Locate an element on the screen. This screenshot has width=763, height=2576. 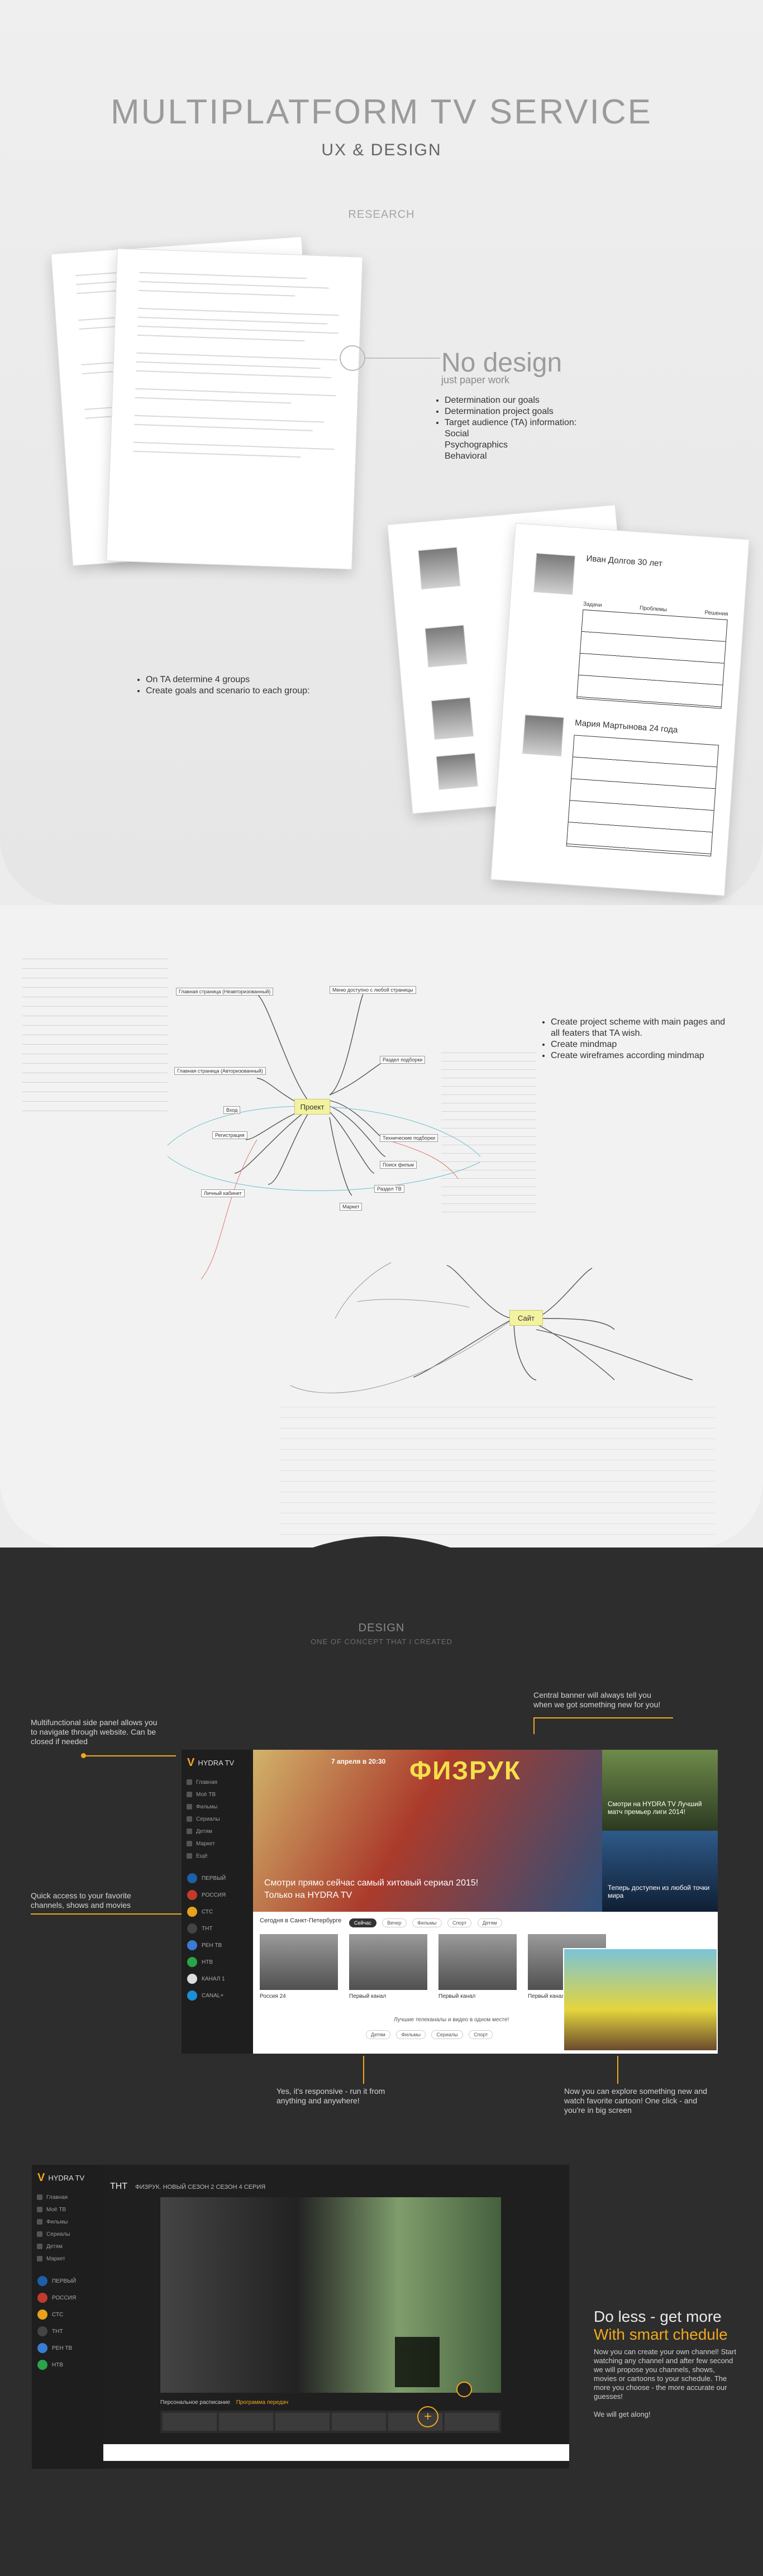
tab-movies: Фильмы is located at coordinates (427, 1922).